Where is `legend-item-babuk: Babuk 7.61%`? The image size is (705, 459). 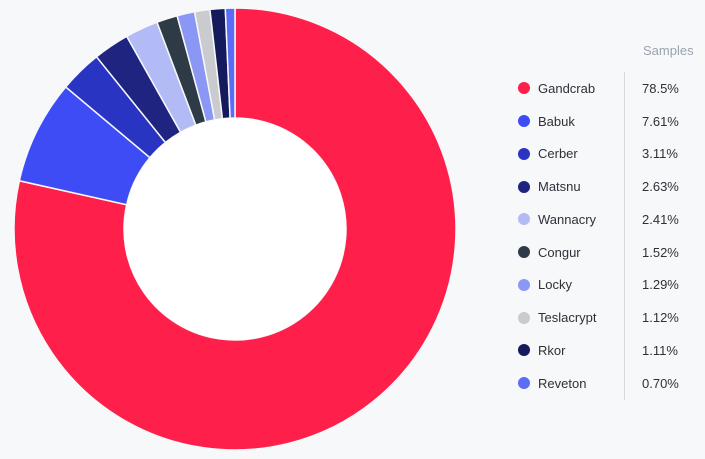
legend-item-babuk: Babuk 7.61% is located at coordinates (603, 121).